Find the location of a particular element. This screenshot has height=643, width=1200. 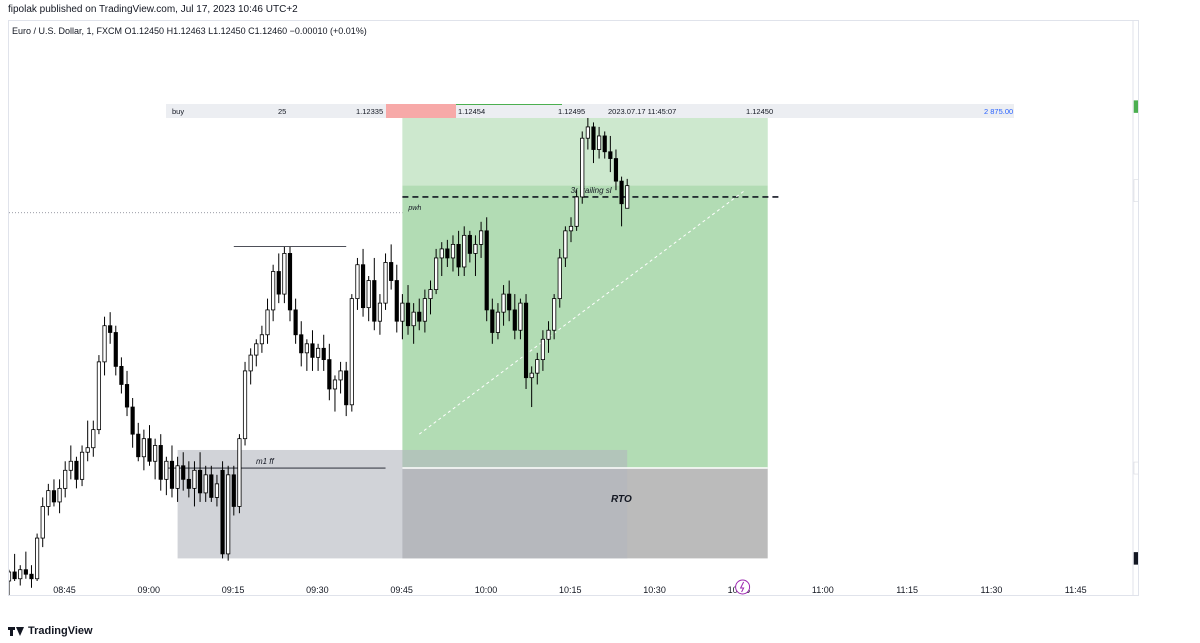

time-tick-label: 10:30 is located at coordinates (654, 590).